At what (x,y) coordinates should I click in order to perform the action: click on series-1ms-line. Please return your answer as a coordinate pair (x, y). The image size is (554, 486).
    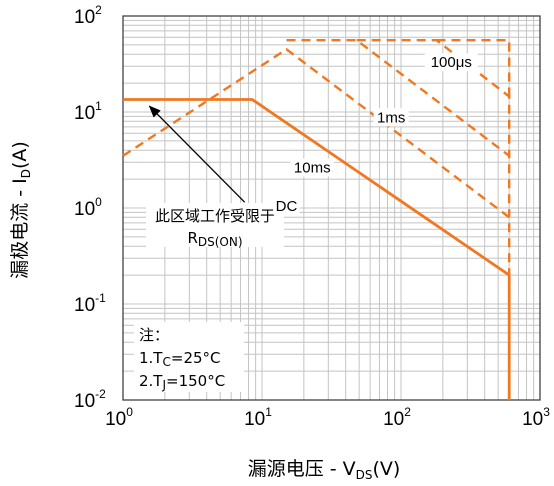
    Looking at the image, I should click on (398, 128).